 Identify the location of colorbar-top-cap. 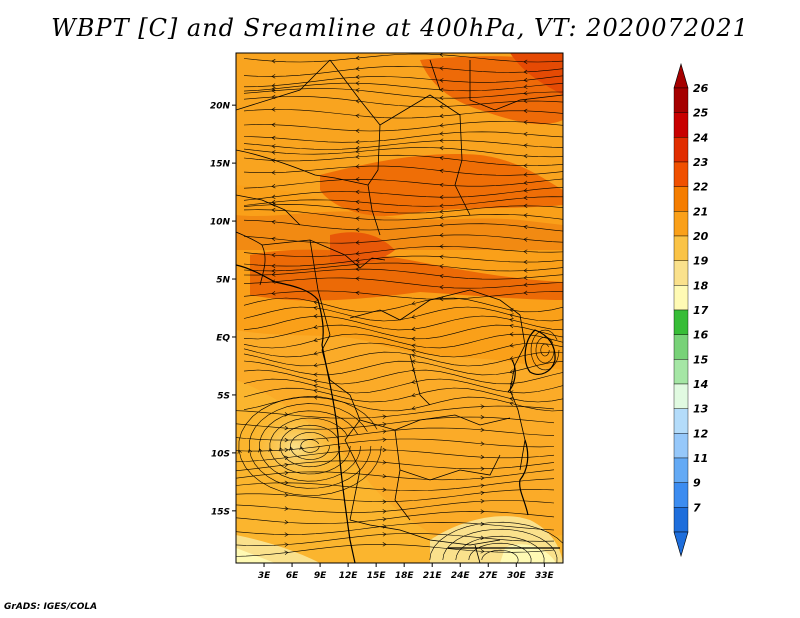
(681, 75).